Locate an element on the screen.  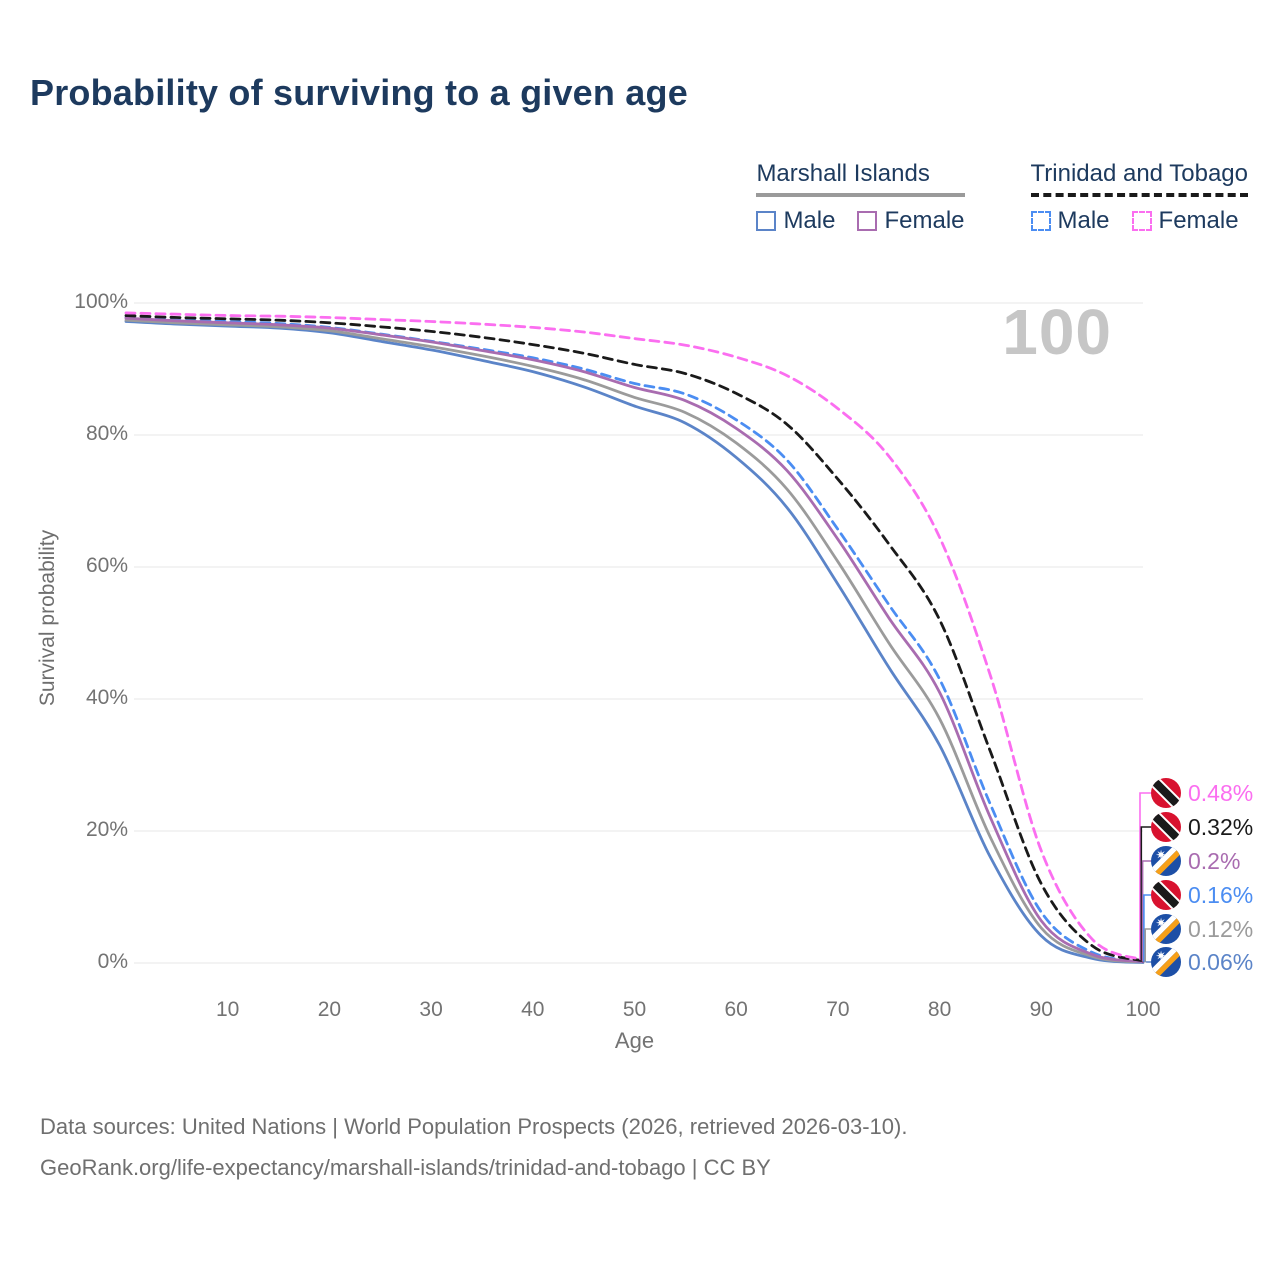
end-label-mi_female: 0.2% is located at coordinates (1190, 904).